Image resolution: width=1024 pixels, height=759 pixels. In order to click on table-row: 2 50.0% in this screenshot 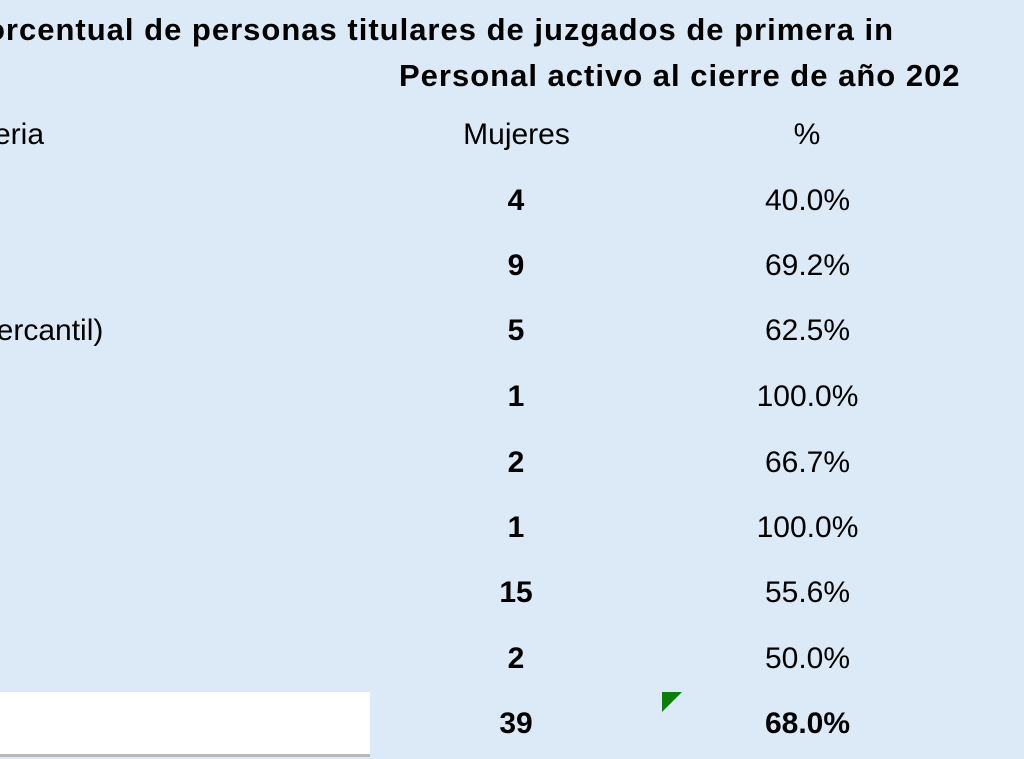, I will do `click(512, 658)`.